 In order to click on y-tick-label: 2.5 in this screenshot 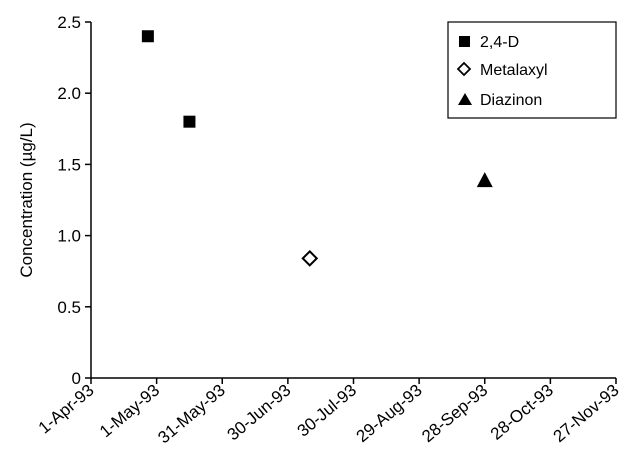, I will do `click(69, 22)`.